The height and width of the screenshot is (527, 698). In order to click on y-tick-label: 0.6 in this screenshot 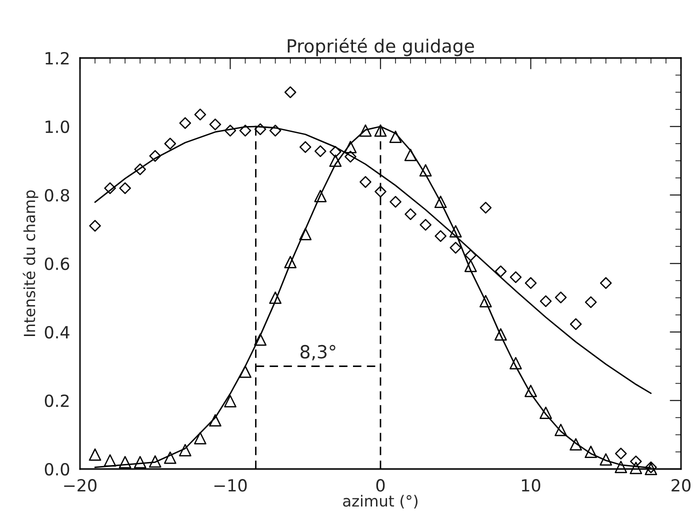, I will do `click(57, 263)`.